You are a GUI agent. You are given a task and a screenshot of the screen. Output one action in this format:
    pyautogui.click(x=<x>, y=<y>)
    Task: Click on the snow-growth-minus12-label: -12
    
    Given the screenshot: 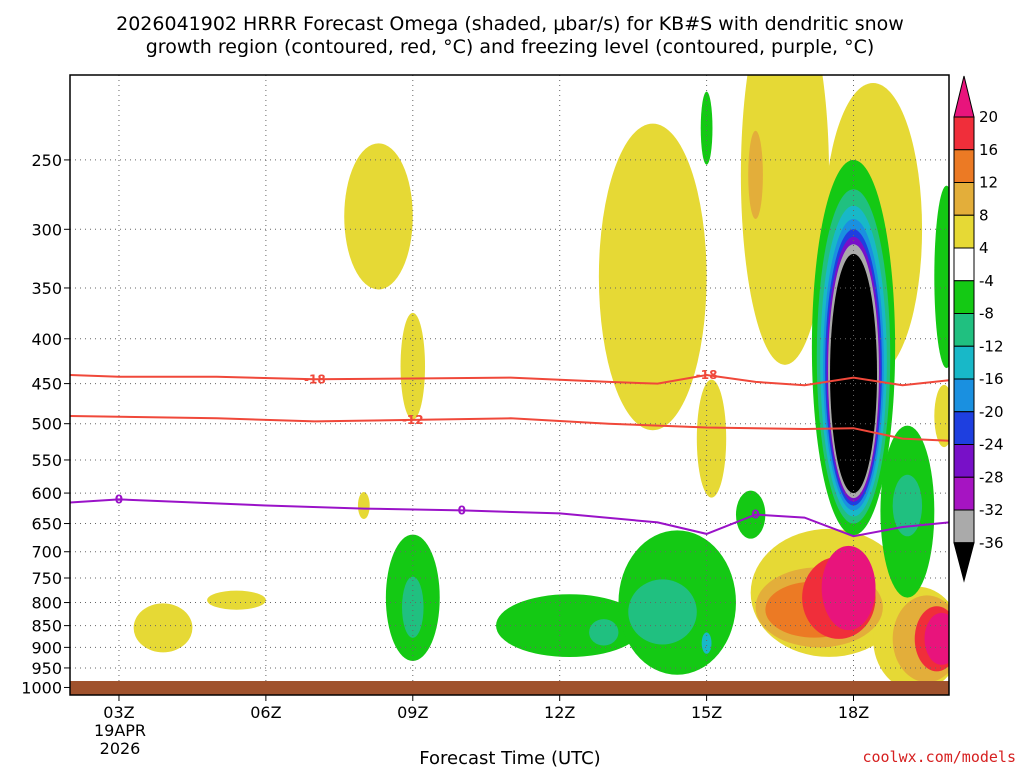 What is the action you would take?
    pyautogui.click(x=413, y=420)
    